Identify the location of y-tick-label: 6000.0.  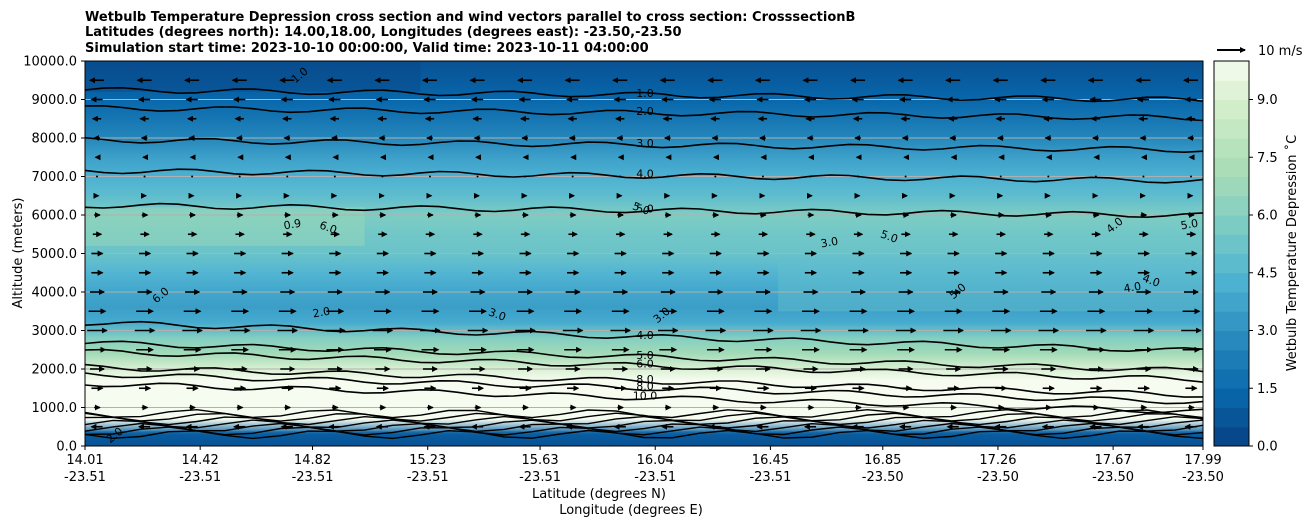
(55, 216).